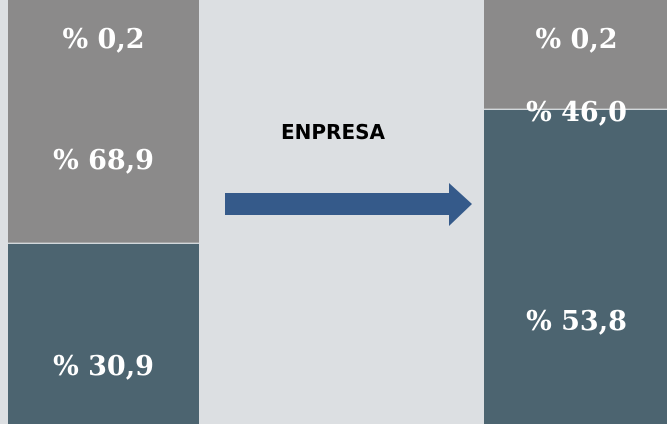 This screenshot has width=667, height=424. I want to click on bar-2-label-middle: % 46,0, so click(576, 112).